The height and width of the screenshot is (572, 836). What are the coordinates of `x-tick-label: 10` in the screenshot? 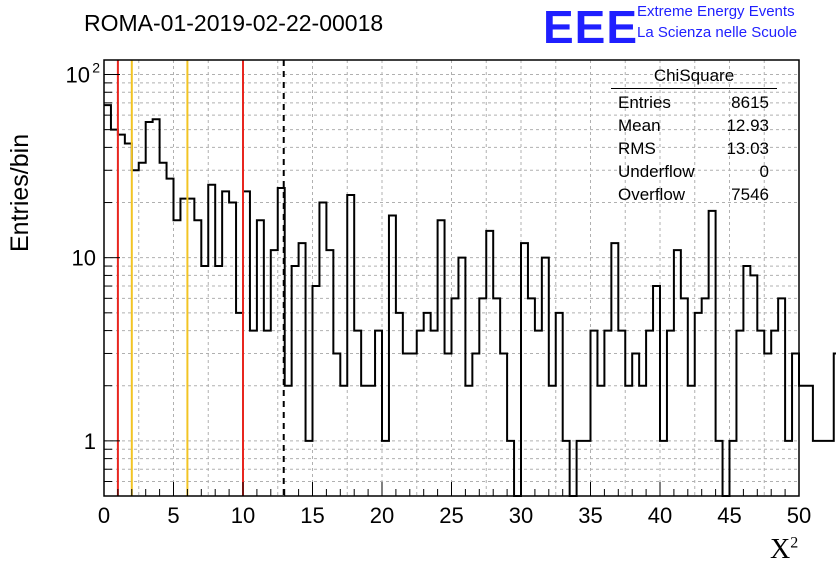 It's located at (243, 515).